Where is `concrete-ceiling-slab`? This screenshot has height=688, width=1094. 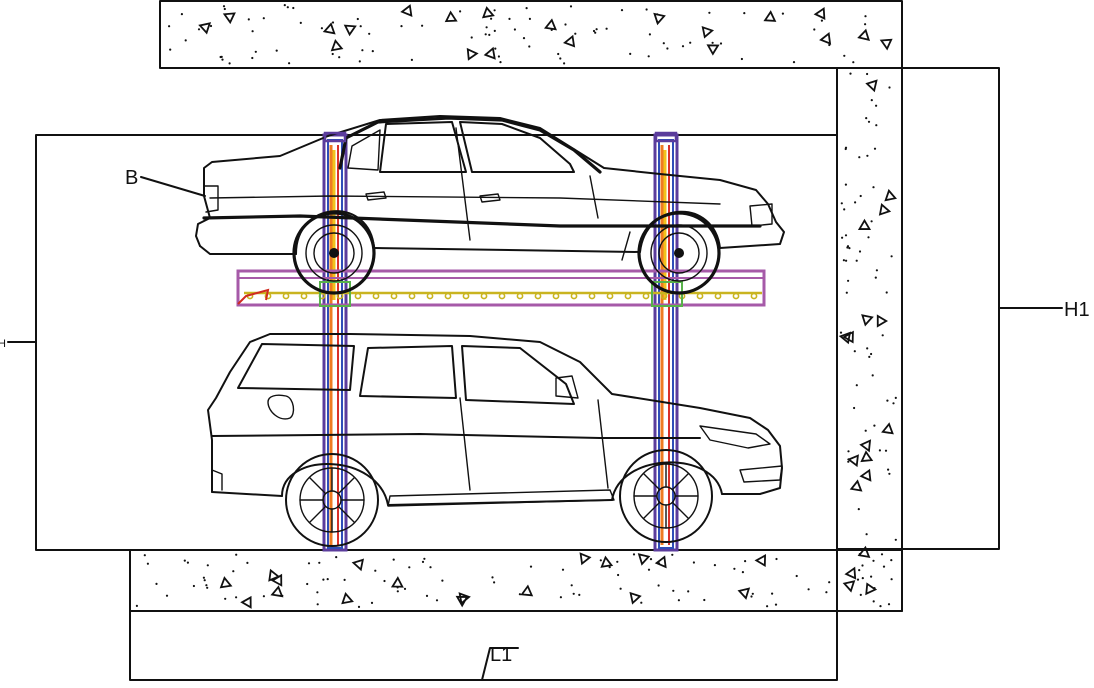 concrete-ceiling-slab is located at coordinates (531, 34).